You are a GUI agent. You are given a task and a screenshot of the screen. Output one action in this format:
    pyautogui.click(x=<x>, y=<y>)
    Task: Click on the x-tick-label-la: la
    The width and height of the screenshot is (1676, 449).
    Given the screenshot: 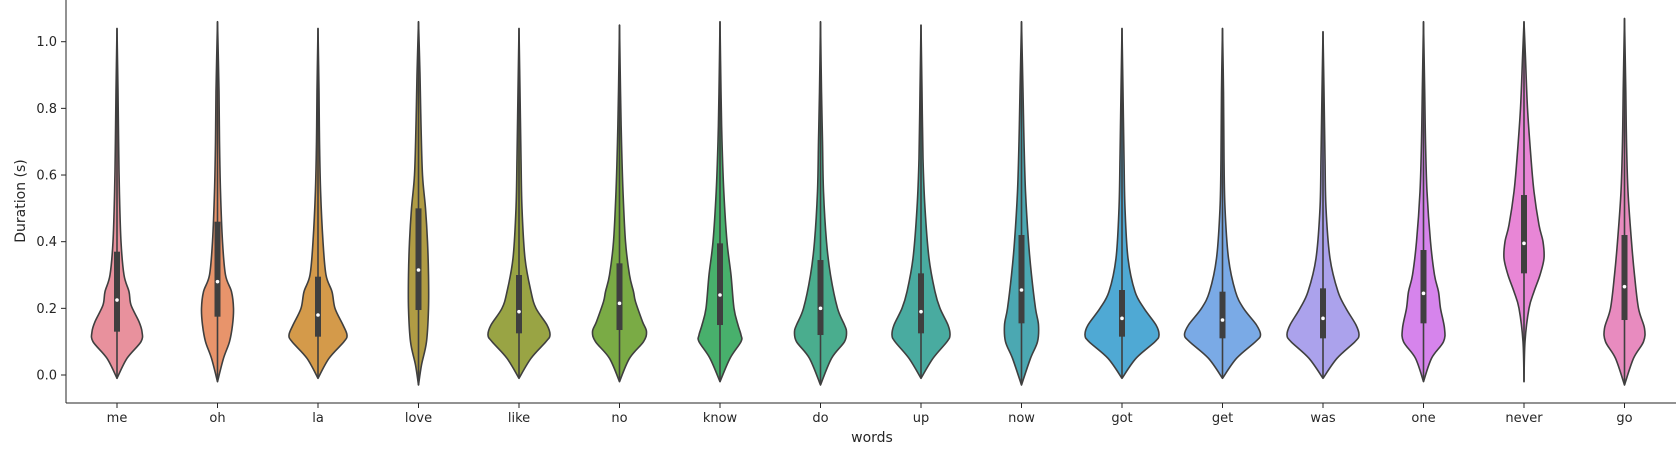 What is the action you would take?
    pyautogui.click(x=318, y=418)
    